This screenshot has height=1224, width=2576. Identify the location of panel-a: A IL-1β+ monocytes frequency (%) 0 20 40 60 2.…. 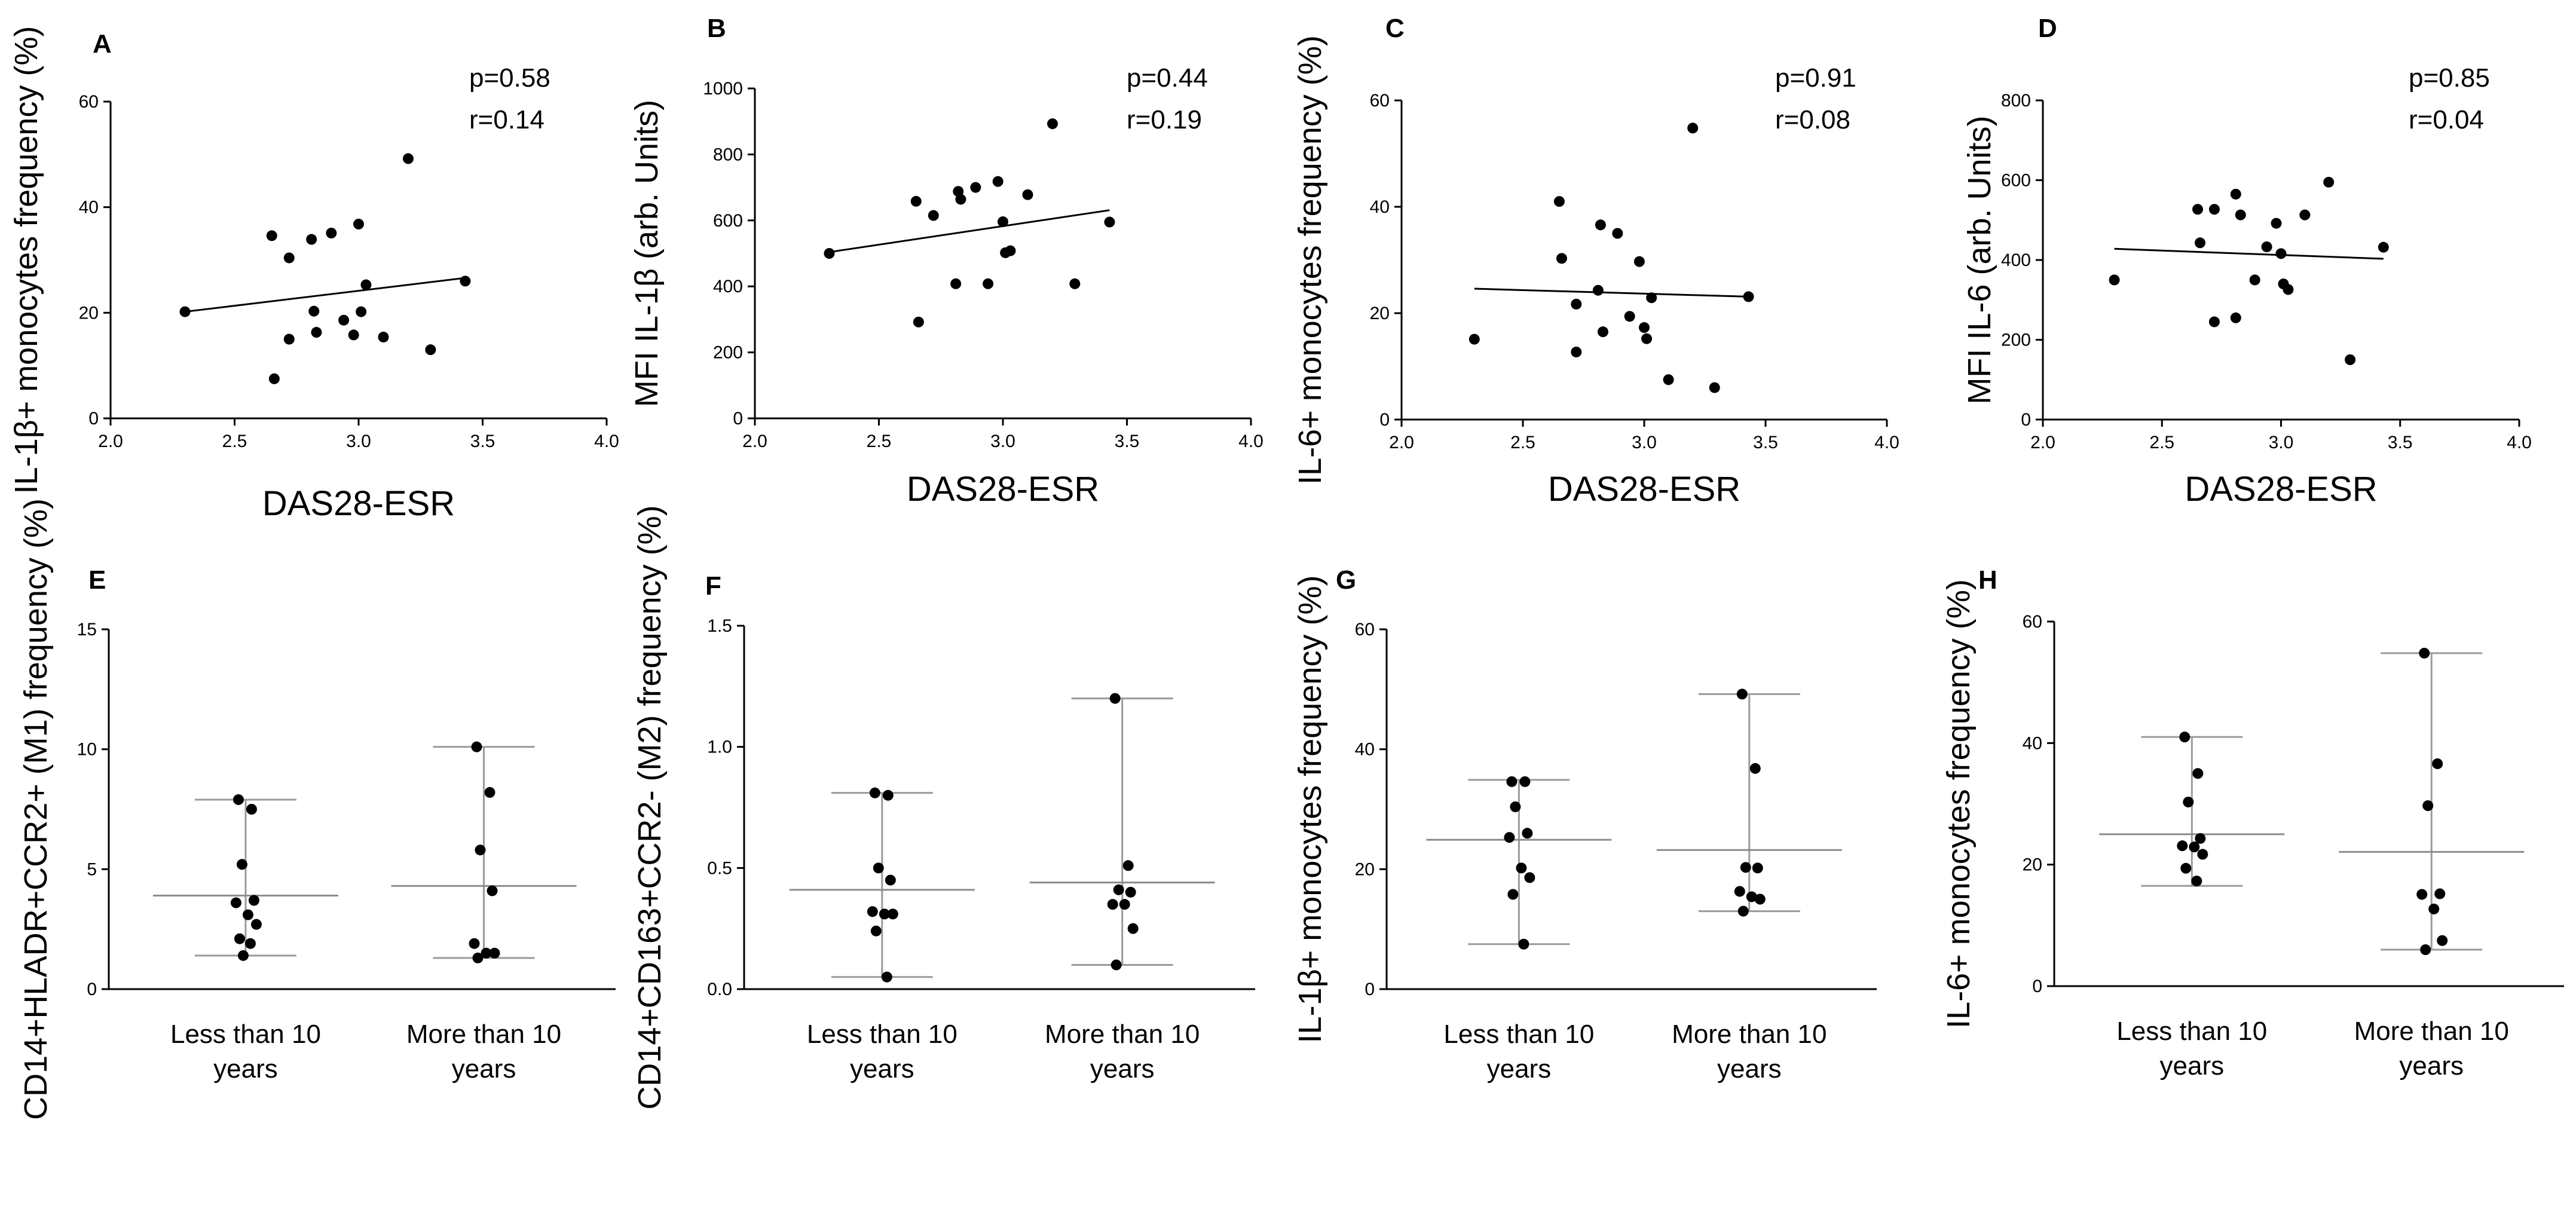
(313, 274).